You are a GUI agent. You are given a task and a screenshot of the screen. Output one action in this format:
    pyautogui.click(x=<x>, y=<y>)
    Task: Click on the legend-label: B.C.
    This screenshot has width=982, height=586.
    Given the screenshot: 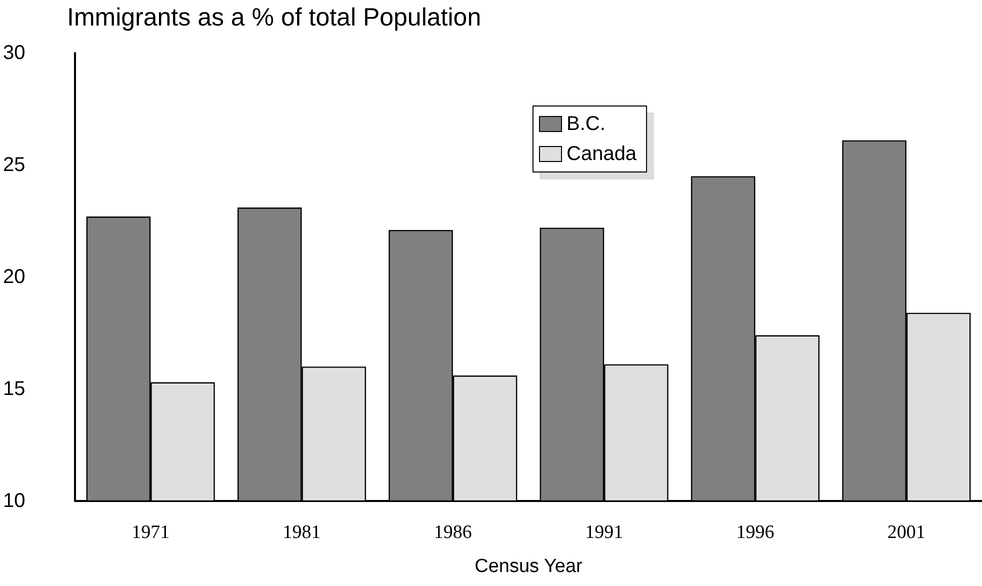 What is the action you would take?
    pyautogui.click(x=586, y=124)
    